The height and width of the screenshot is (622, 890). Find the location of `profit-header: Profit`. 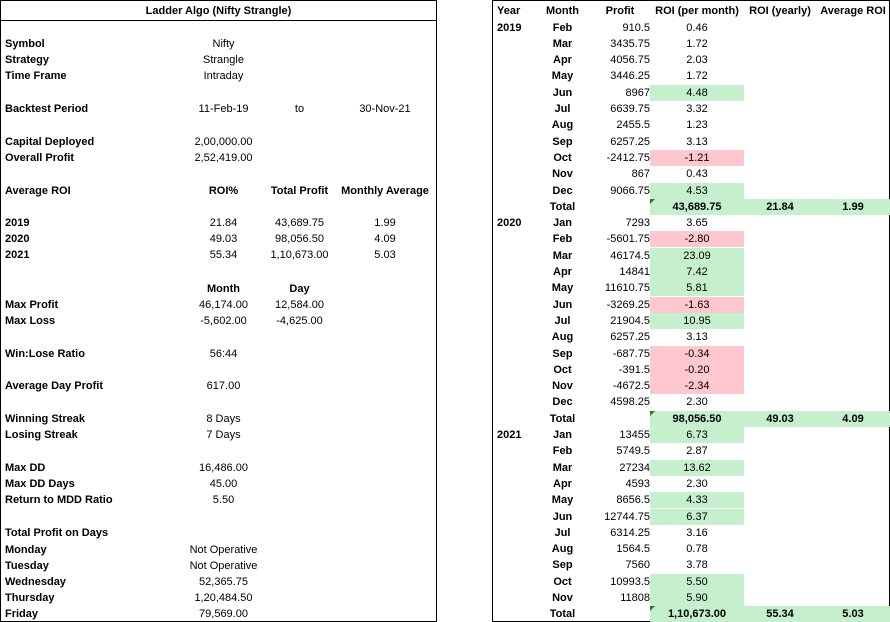

profit-header: Profit is located at coordinates (620, 11).